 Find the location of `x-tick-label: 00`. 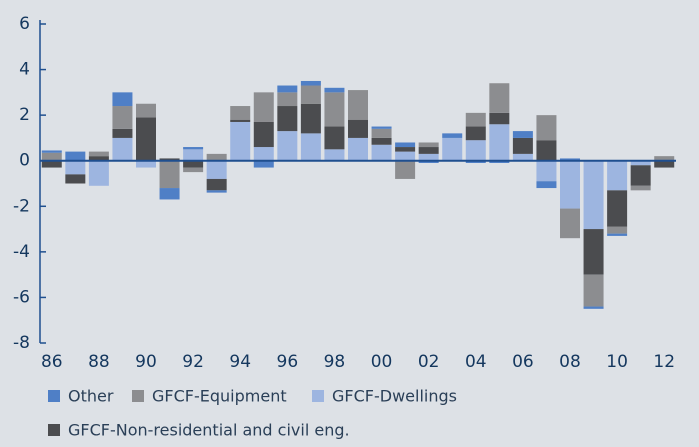

x-tick-label: 00 is located at coordinates (382, 362).